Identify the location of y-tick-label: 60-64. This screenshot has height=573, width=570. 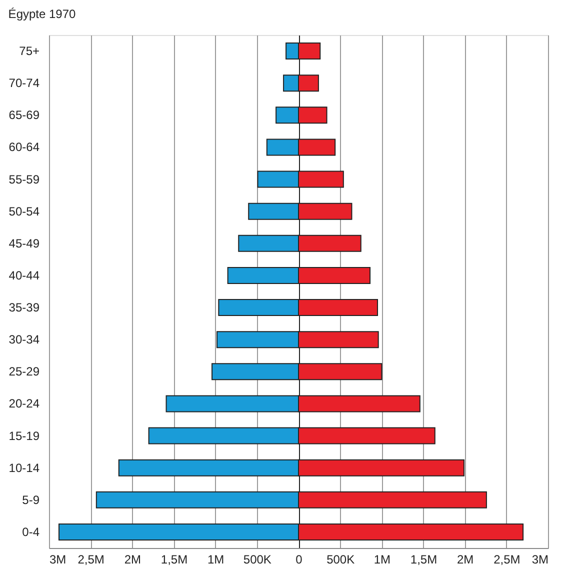
(24, 147).